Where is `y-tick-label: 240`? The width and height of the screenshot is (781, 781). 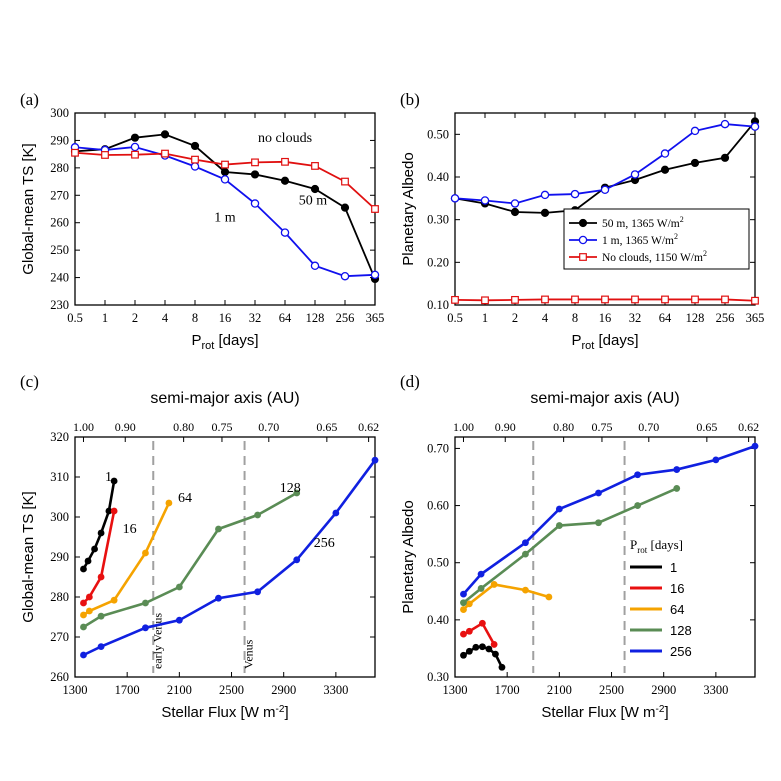
y-tick-label: 240 is located at coordinates (59, 278).